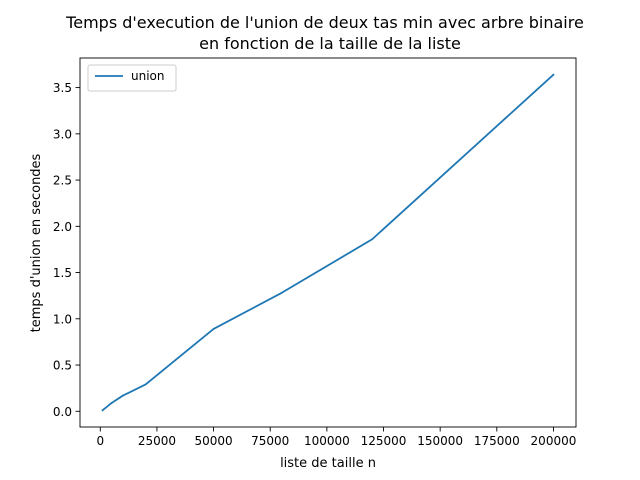 The width and height of the screenshot is (640, 480). I want to click on x-axis-label: liste de taille n, so click(328, 463).